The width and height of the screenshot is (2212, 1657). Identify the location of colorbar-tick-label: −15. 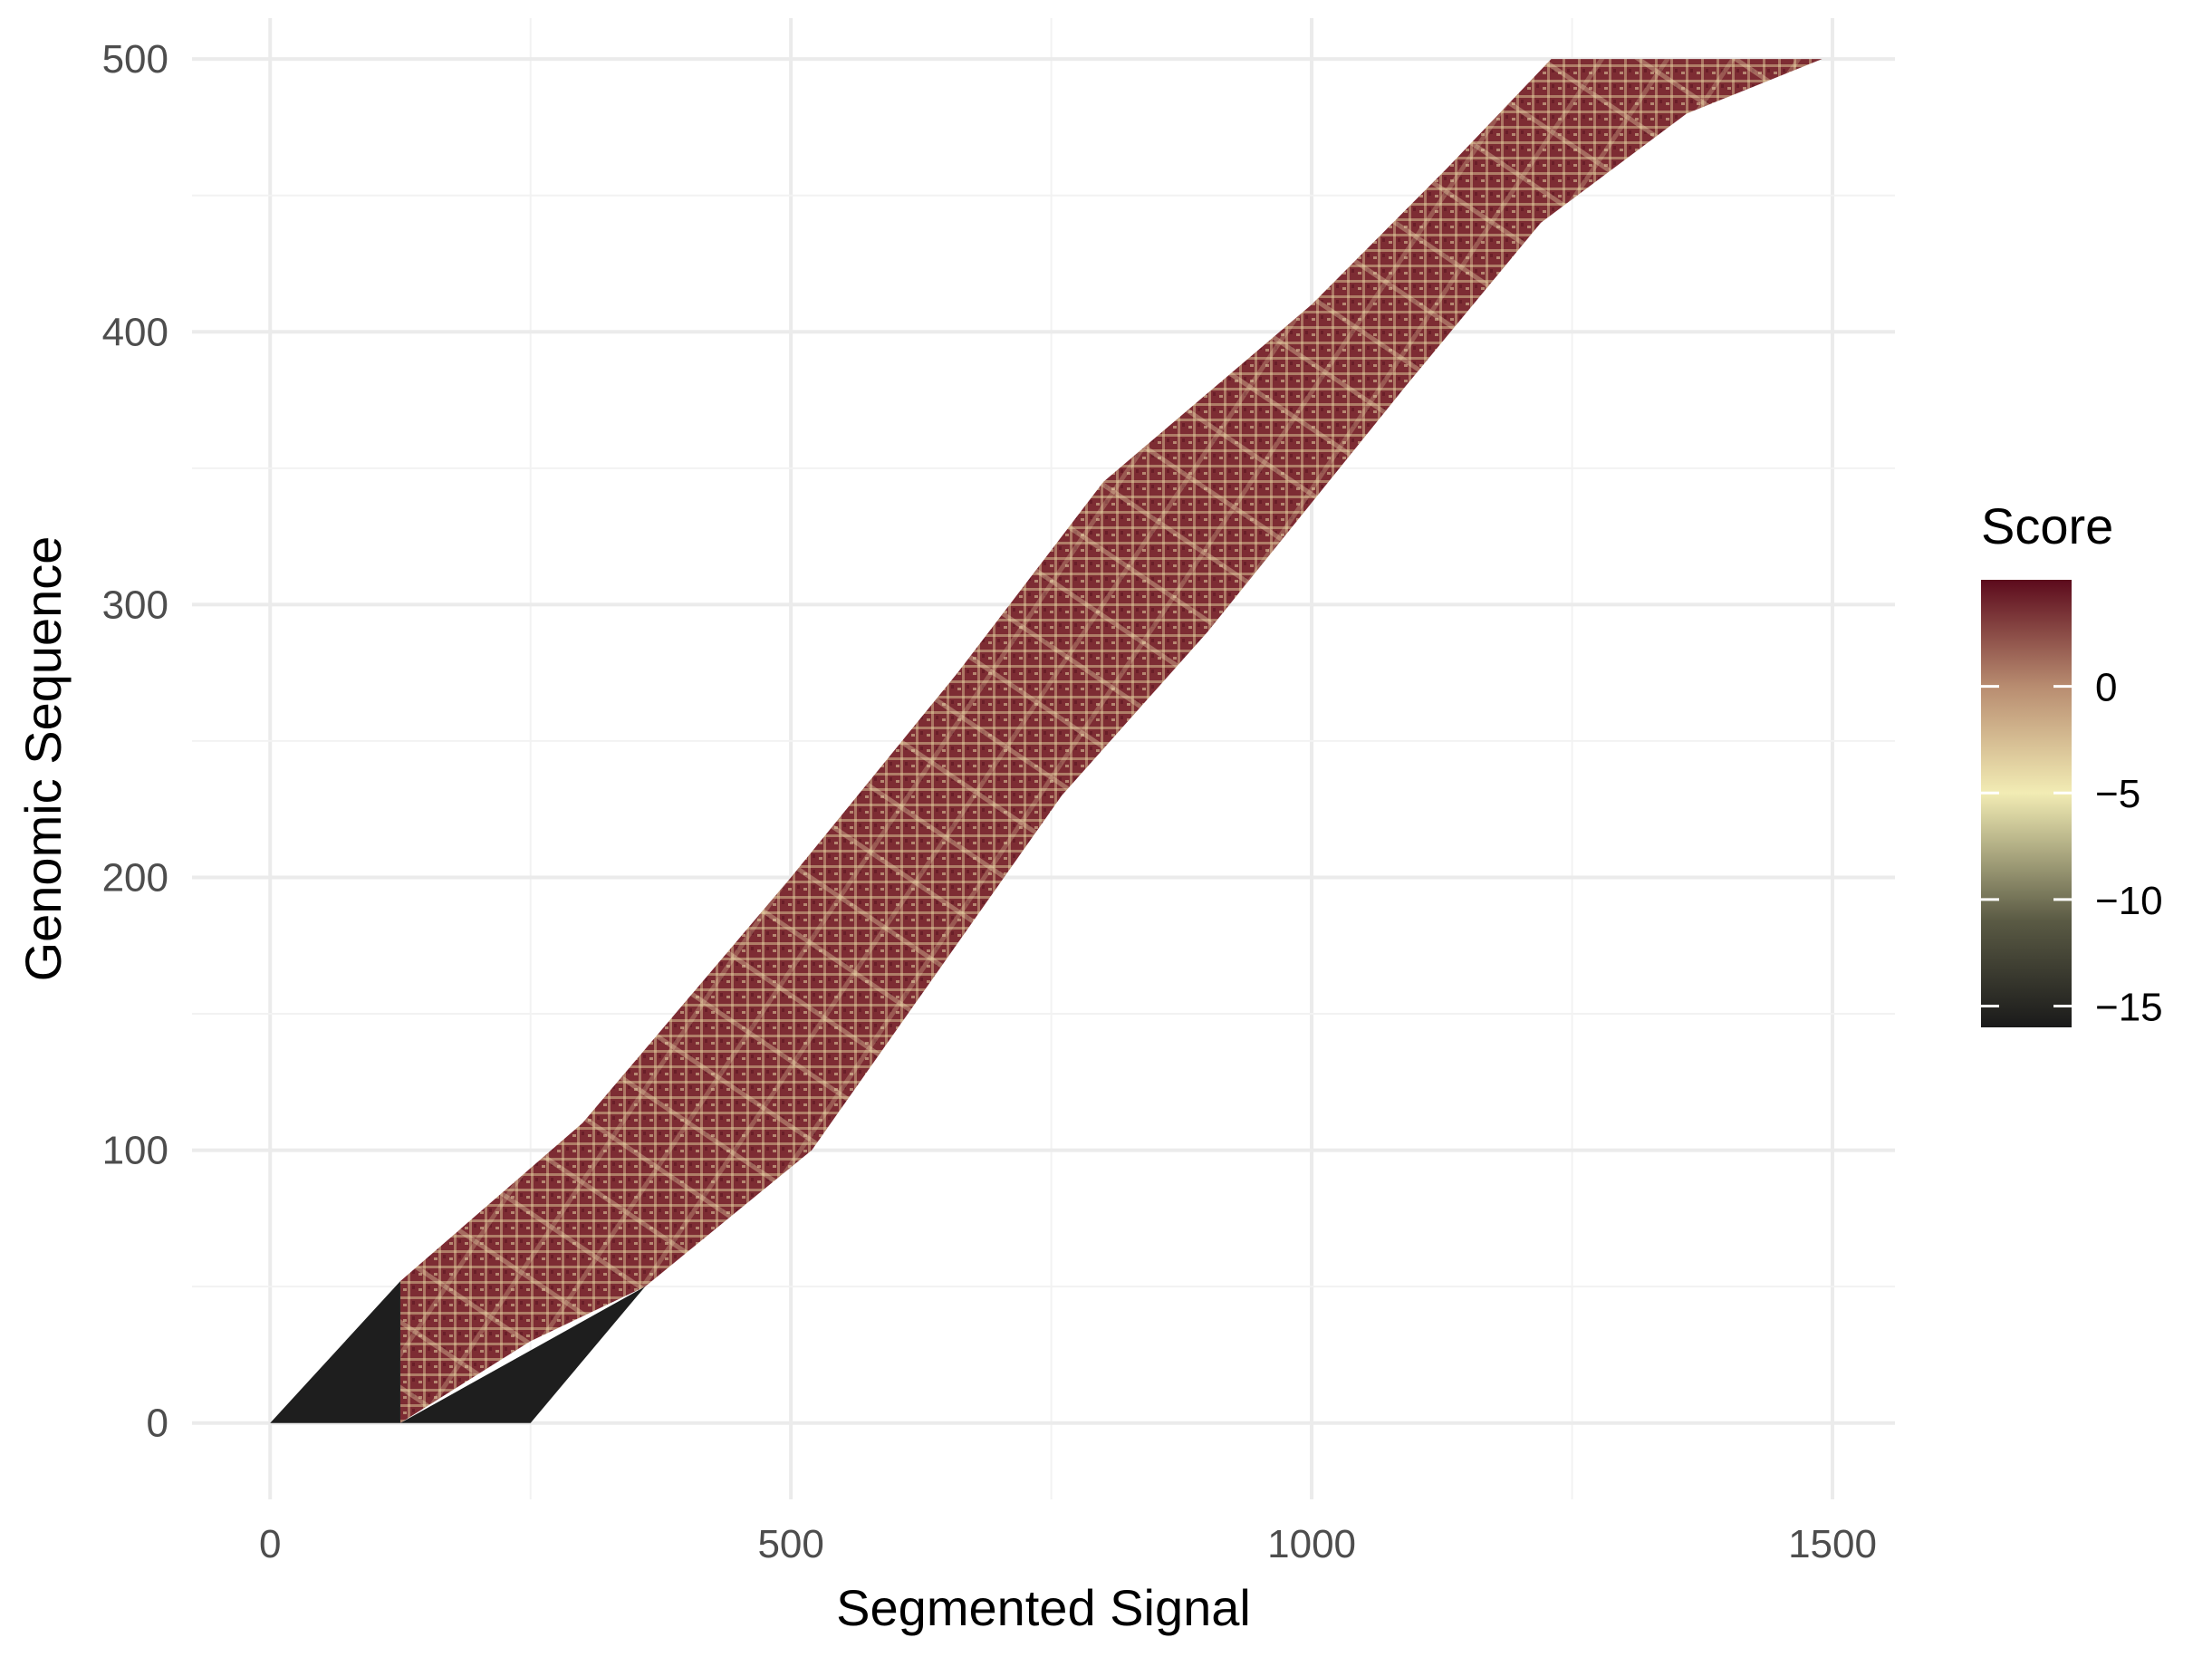
(2129, 1007).